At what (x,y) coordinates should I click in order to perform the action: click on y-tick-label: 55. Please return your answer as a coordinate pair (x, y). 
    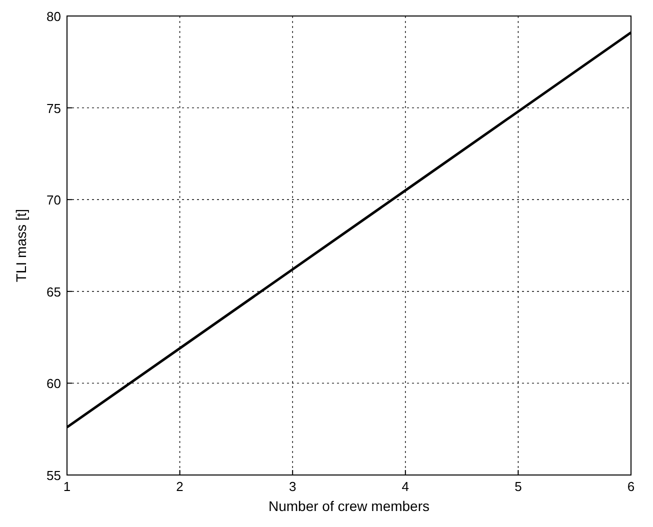
    Looking at the image, I should click on (53, 475).